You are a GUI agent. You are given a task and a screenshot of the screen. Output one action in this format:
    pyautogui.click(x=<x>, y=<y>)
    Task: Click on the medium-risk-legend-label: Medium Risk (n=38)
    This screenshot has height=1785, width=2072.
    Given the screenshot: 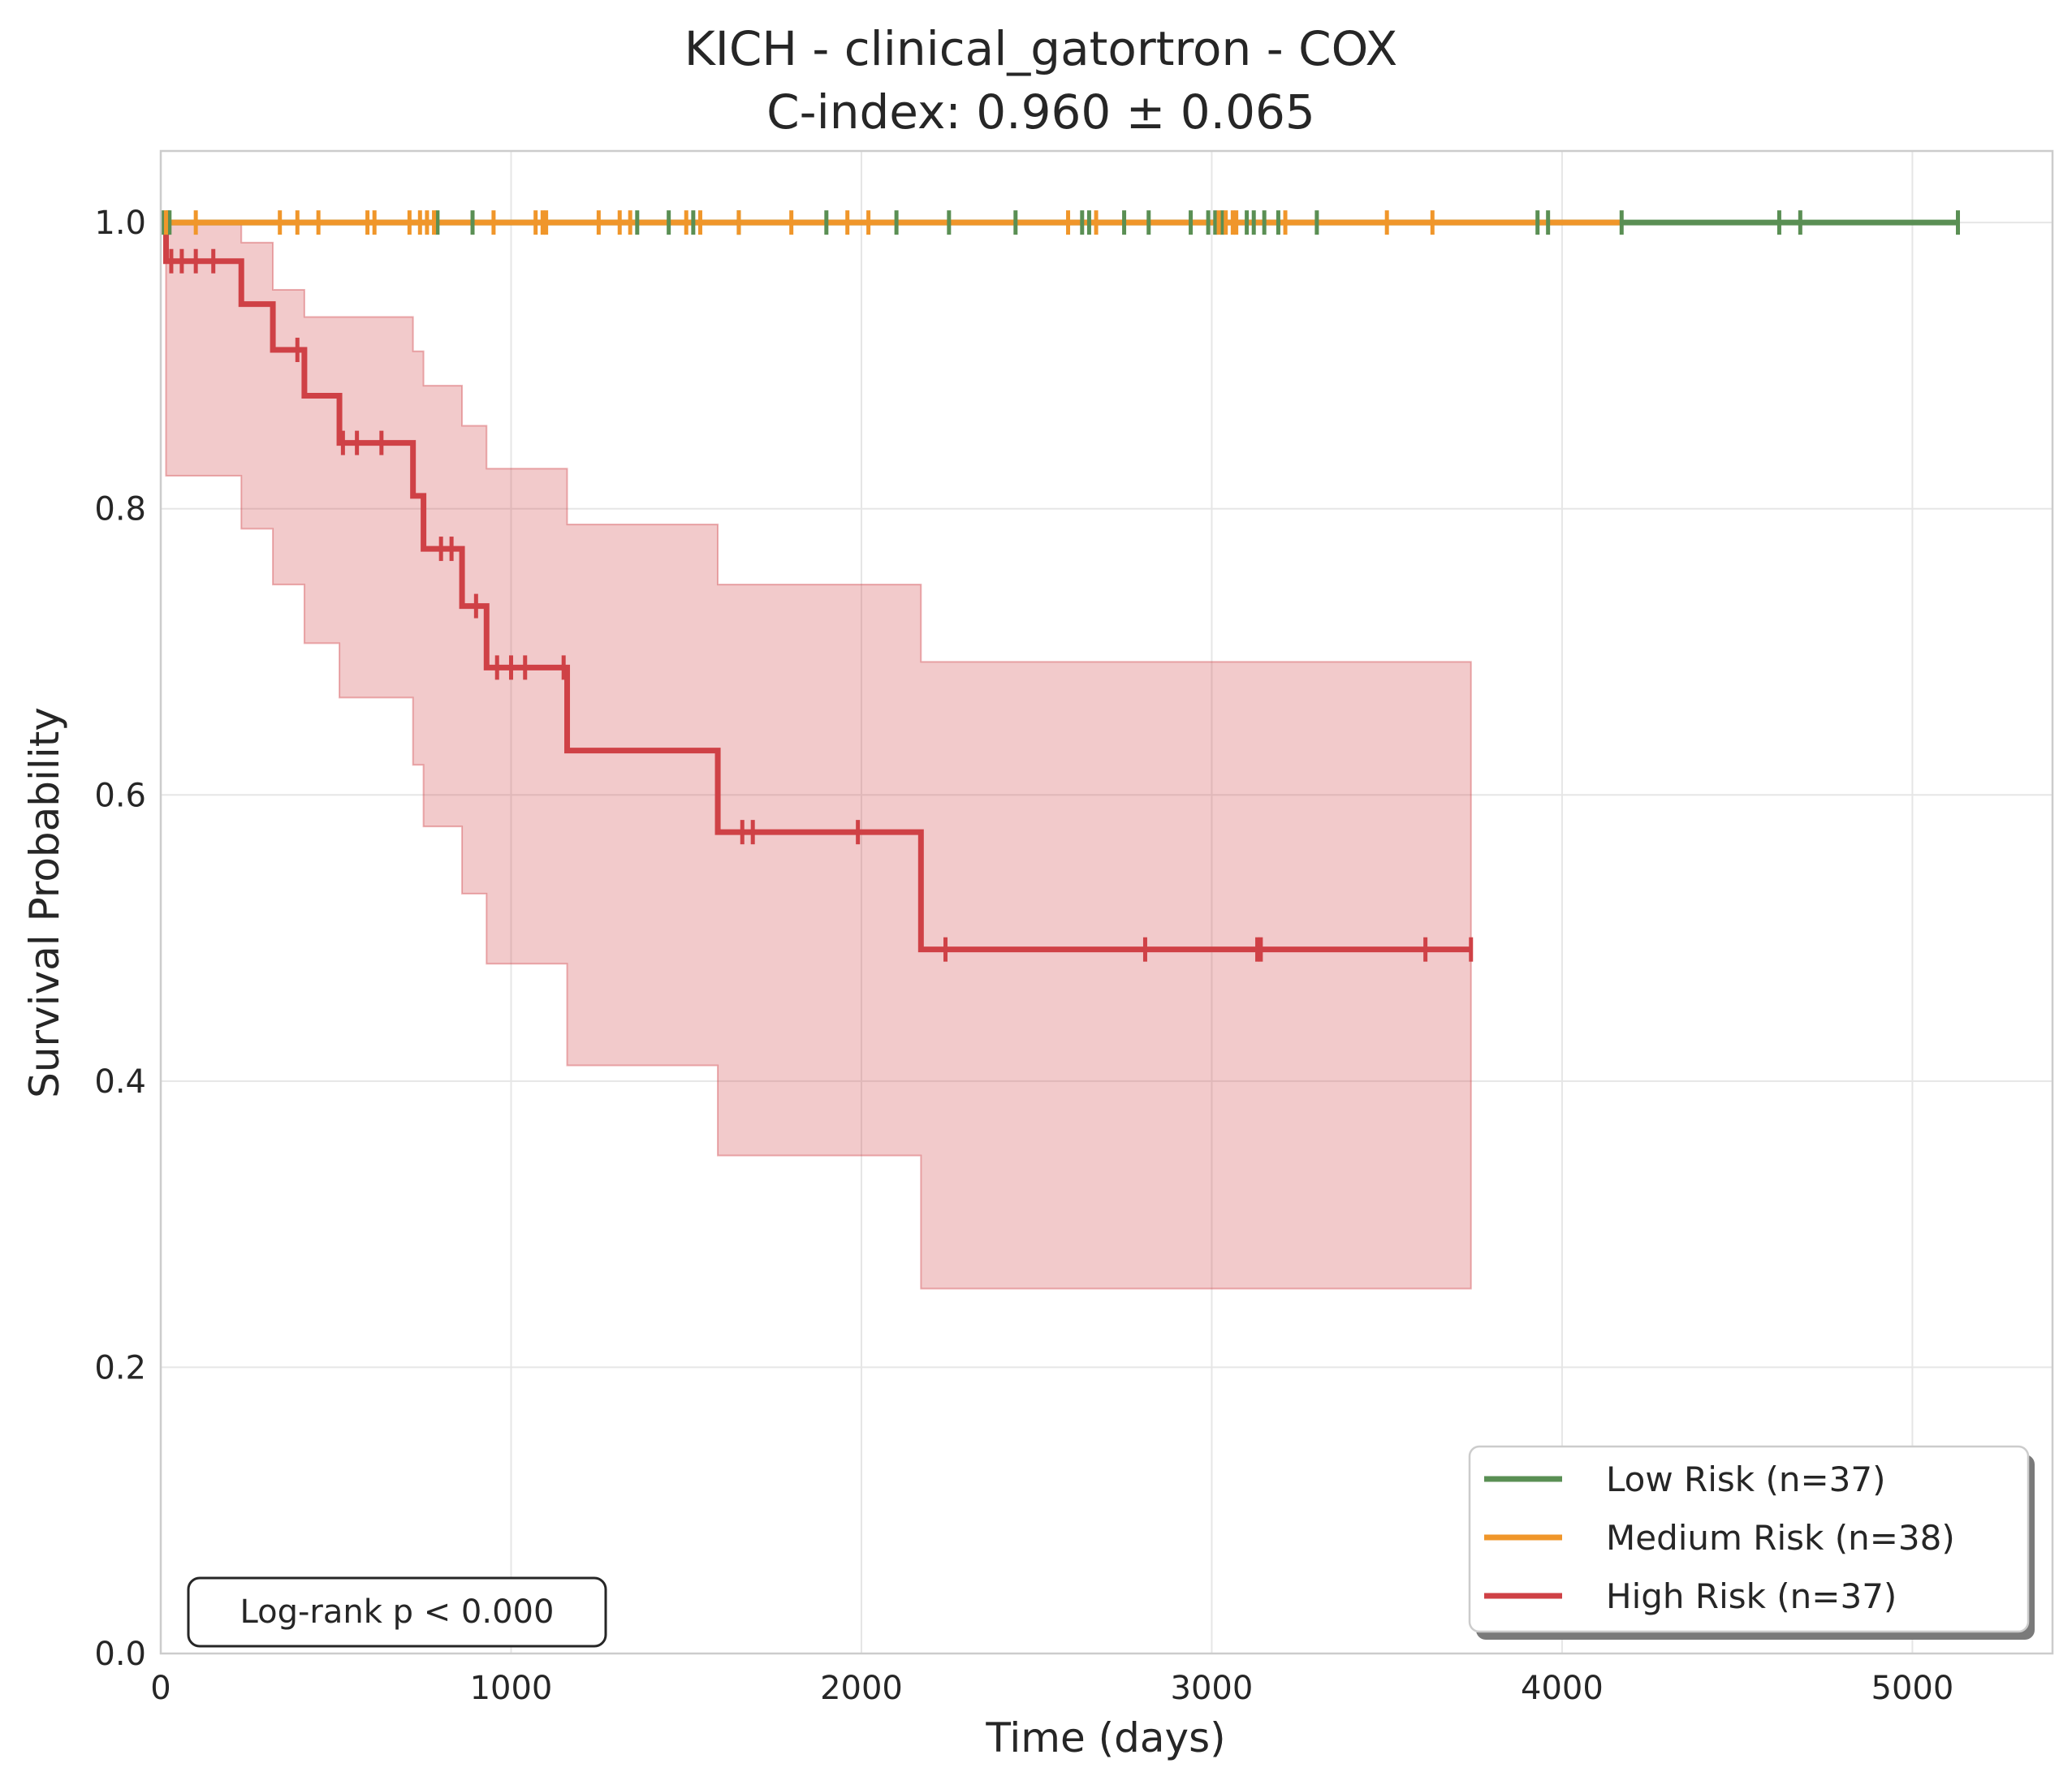 What is the action you would take?
    pyautogui.click(x=1780, y=1538)
    